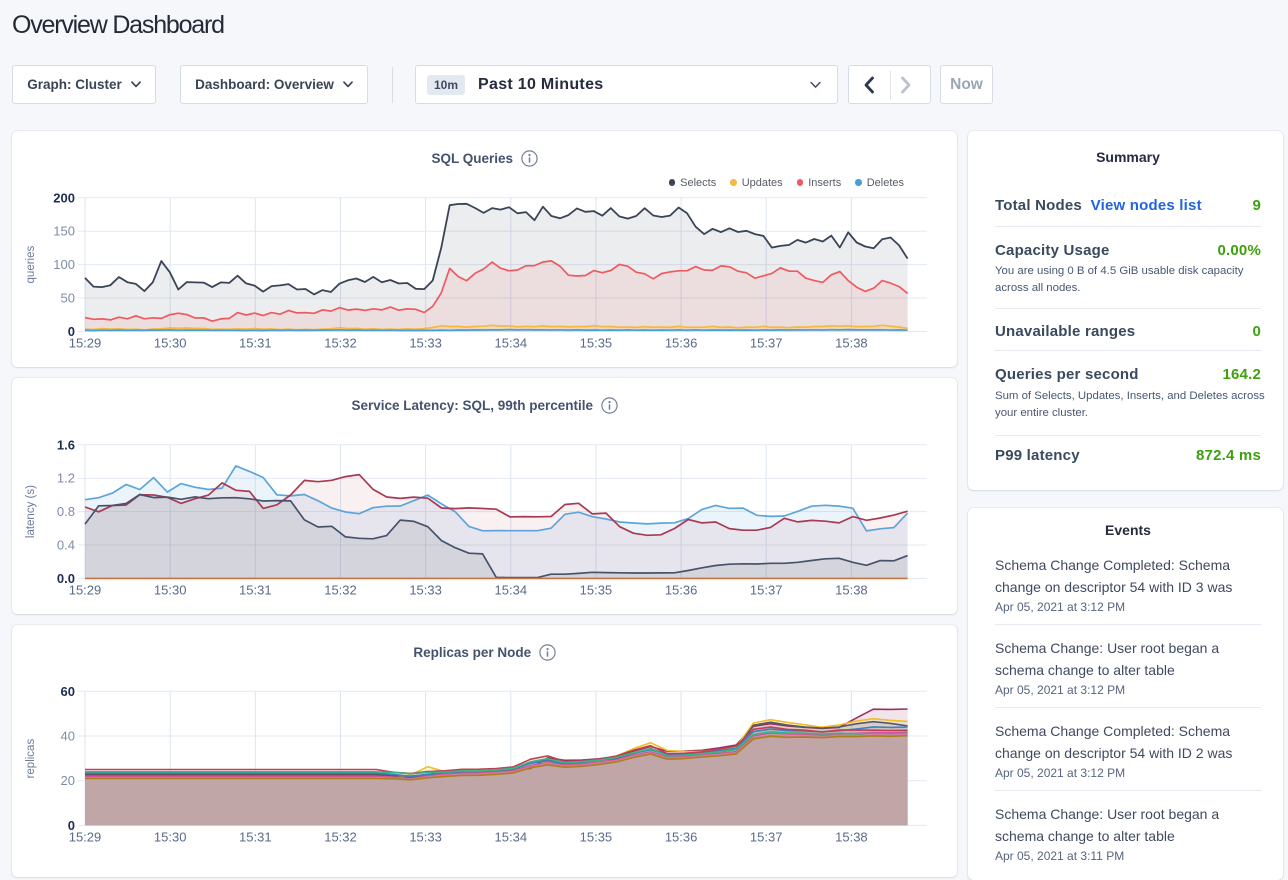 This screenshot has height=880, width=1288. What do you see at coordinates (64, 264) in the screenshot?
I see `svg-text: 100` at bounding box center [64, 264].